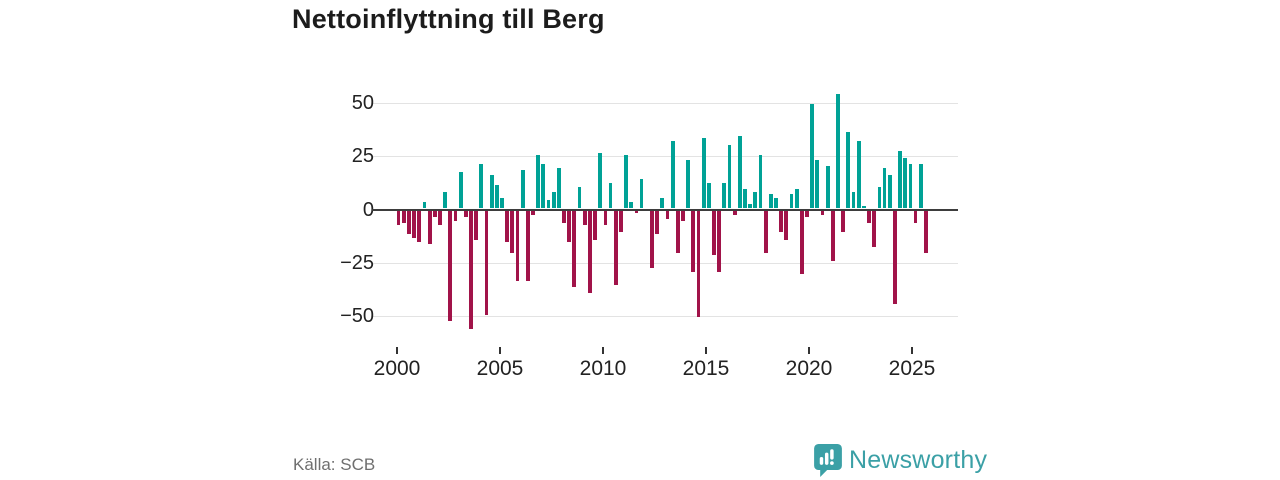 Image resolution: width=1280 pixels, height=480 pixels. I want to click on gridline-y--50, so click(665, 316).